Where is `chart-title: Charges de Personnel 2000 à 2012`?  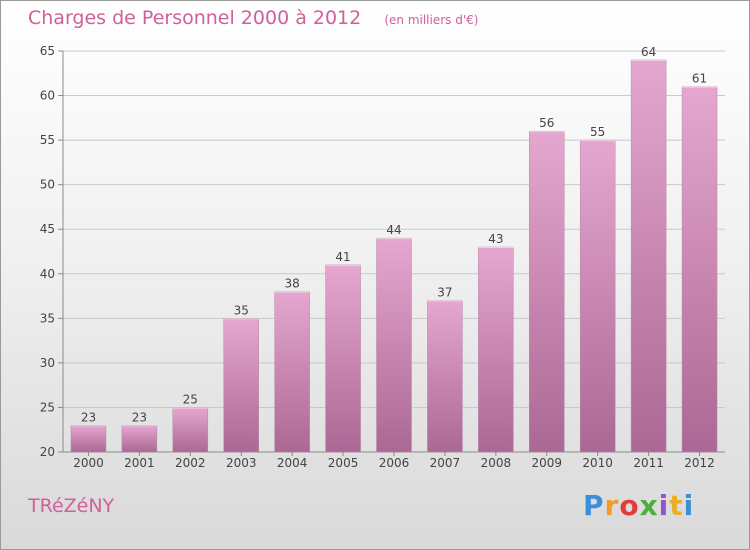 chart-title: Charges de Personnel 2000 à 2012 is located at coordinates (195, 18).